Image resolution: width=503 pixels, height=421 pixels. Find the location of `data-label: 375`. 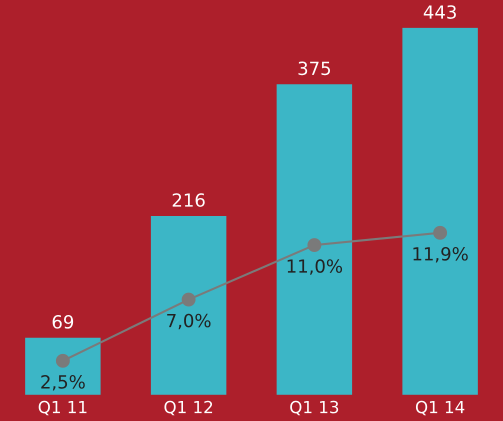

data-label: 375 is located at coordinates (314, 69).